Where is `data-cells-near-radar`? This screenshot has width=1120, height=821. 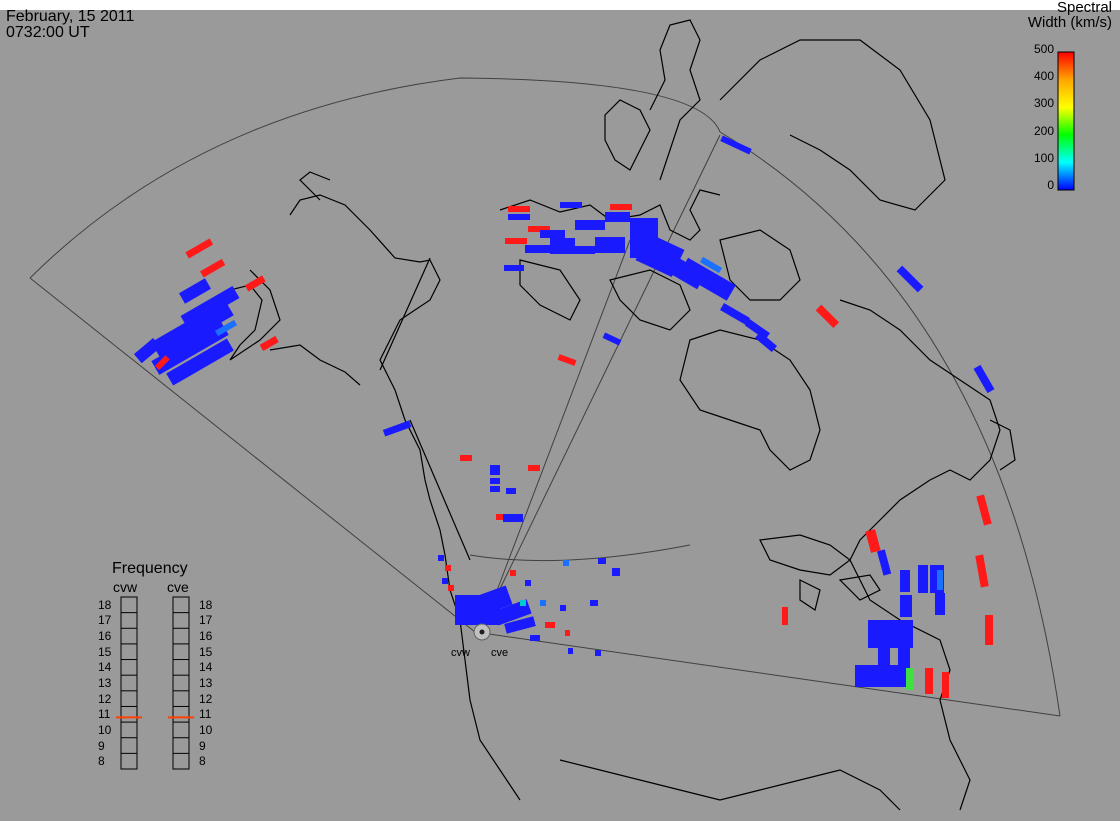
data-cells-near-radar is located at coordinates (519, 605).